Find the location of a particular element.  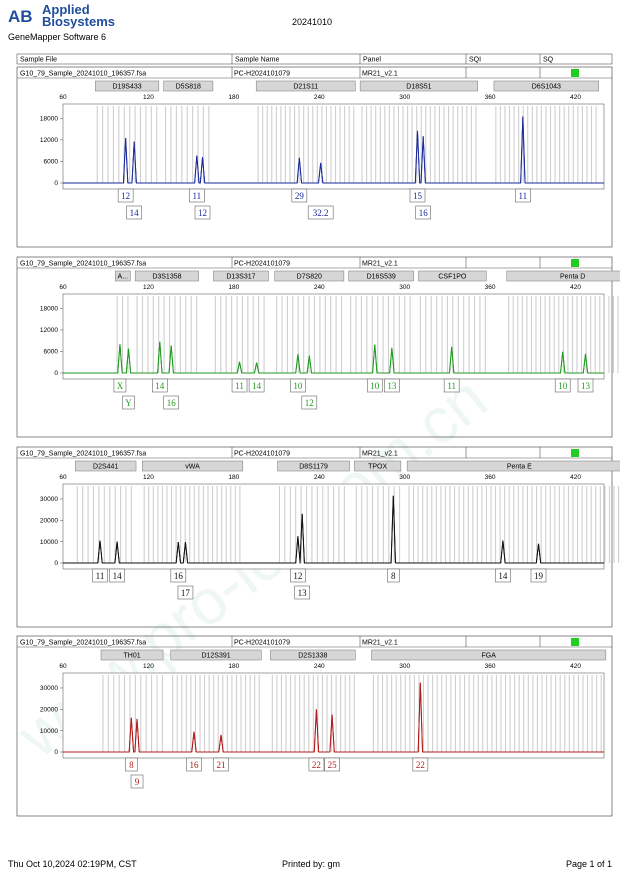

peak-22: 22 is located at coordinates (316, 740).